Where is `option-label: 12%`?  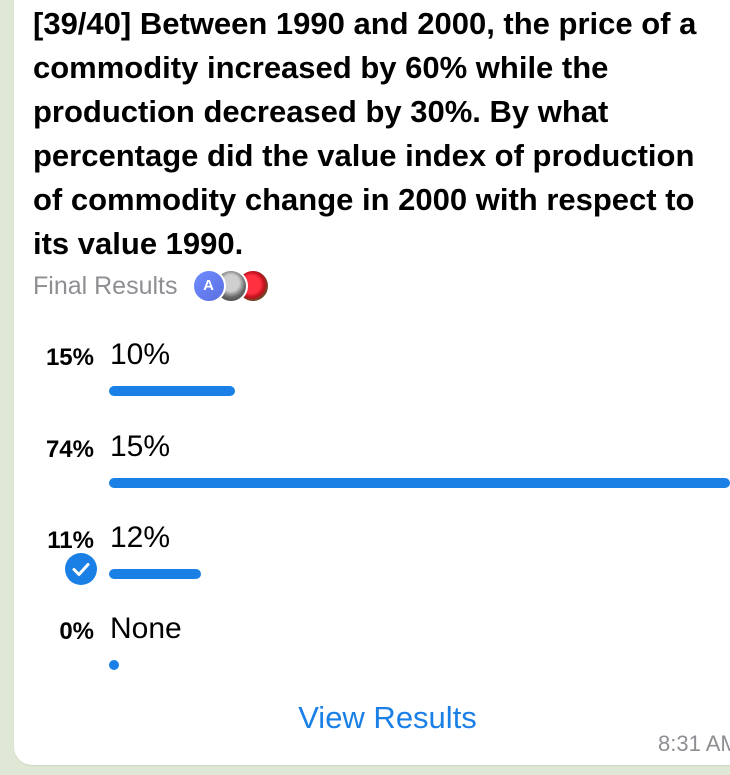 option-label: 12% is located at coordinates (140, 537).